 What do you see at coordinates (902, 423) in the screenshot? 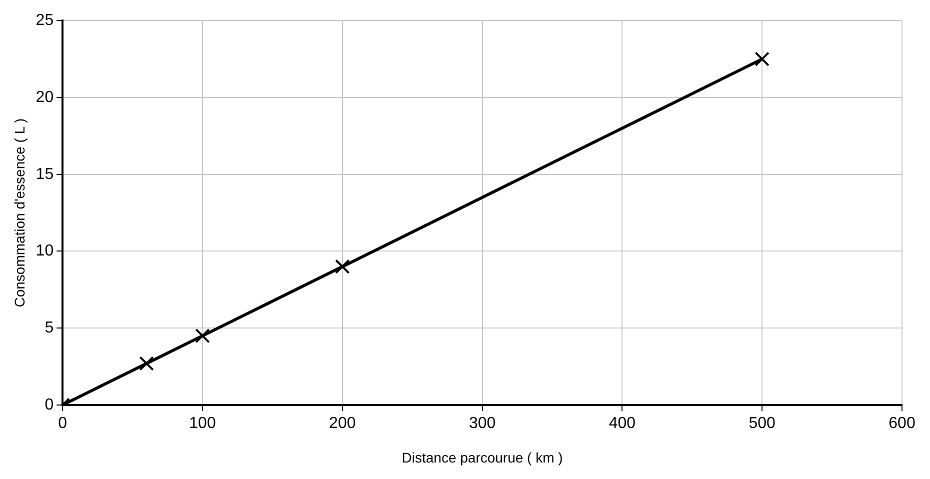
I see `x-tick-label: 600` at bounding box center [902, 423].